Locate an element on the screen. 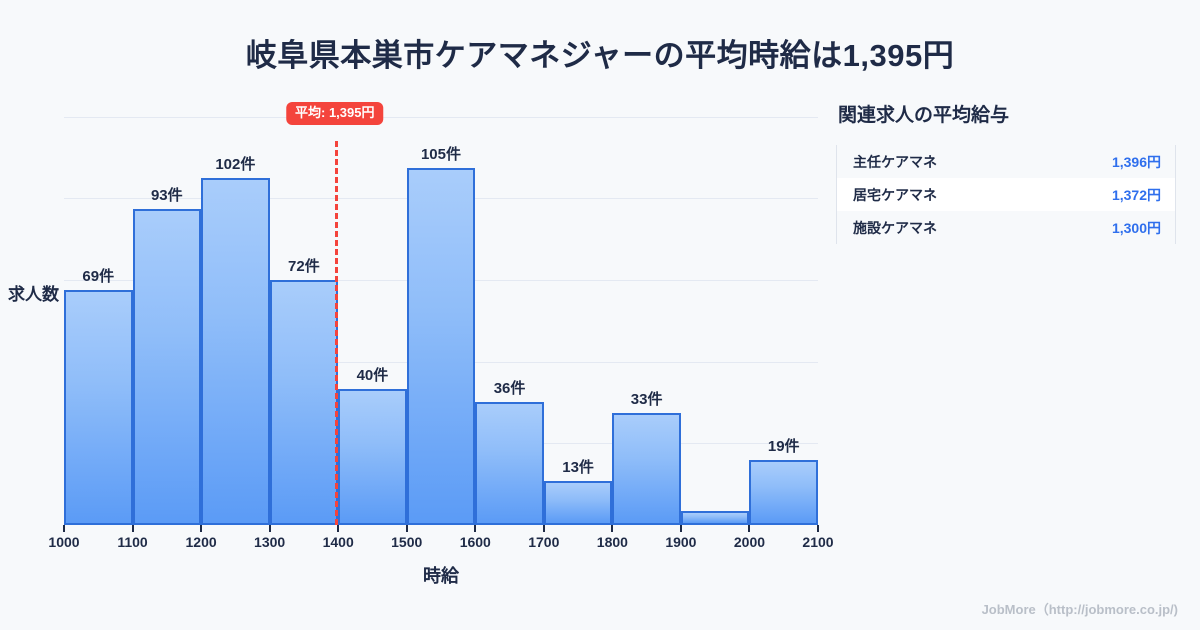 This screenshot has width=1200, height=630. related-salary-table: 主任ケアマネ 1,396円居宅ケアマネ 1,372円施設ケアマネ 1,300円 is located at coordinates (1006, 194).